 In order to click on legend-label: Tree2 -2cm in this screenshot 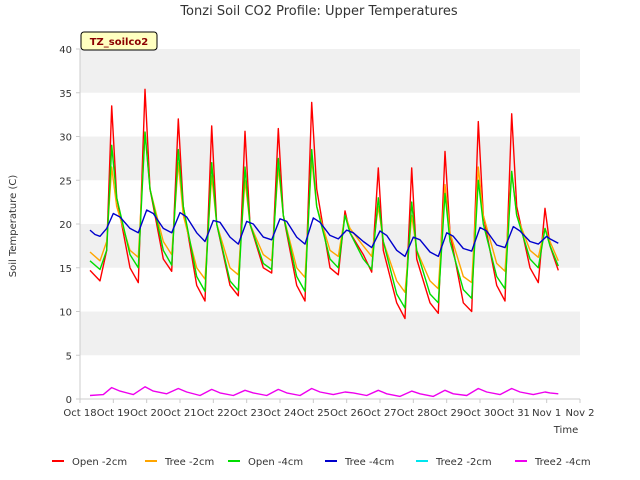, I will do `click(463, 462)`.